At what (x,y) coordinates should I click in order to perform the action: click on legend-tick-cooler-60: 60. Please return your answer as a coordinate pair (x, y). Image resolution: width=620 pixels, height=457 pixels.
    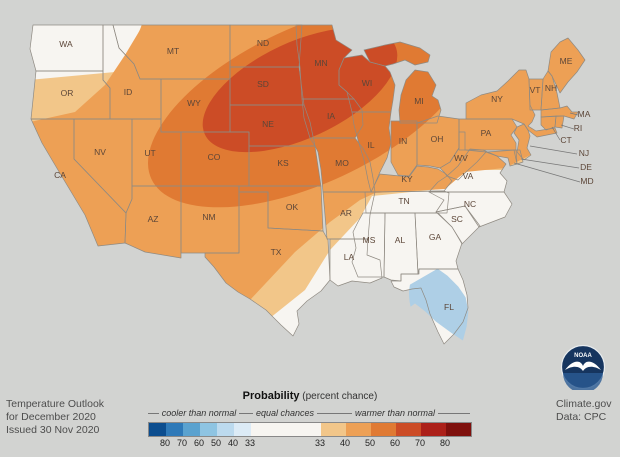
    Looking at the image, I should click on (199, 443).